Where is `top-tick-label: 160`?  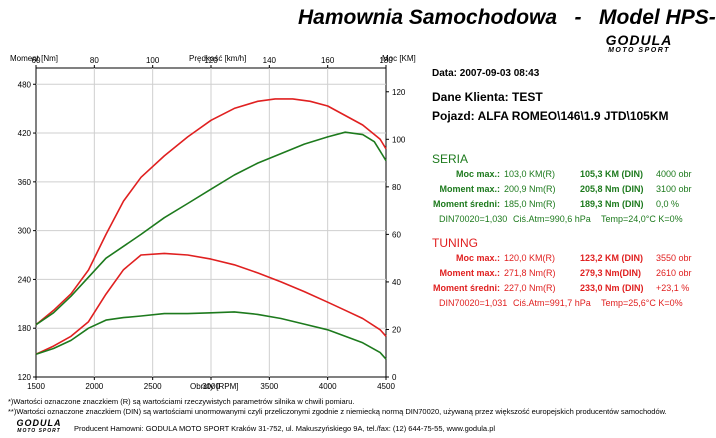
top-tick-label: 160 is located at coordinates (328, 60).